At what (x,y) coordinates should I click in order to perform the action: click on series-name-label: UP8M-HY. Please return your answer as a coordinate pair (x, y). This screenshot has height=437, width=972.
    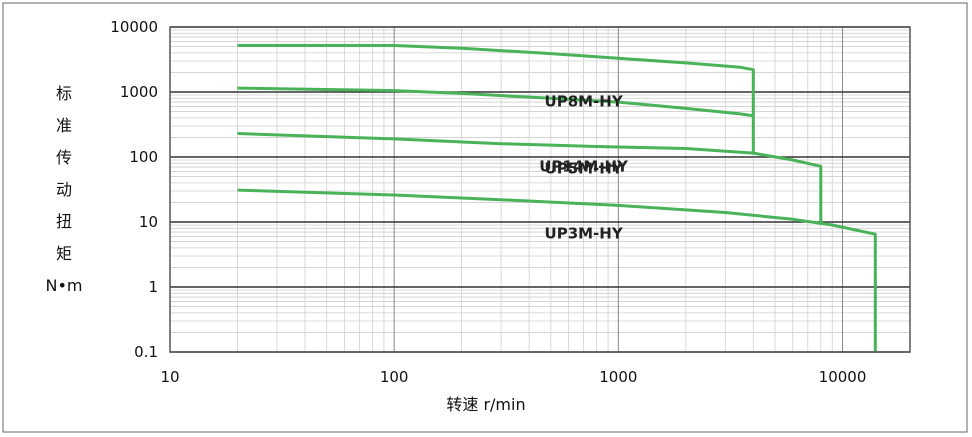
    Looking at the image, I should click on (584, 101).